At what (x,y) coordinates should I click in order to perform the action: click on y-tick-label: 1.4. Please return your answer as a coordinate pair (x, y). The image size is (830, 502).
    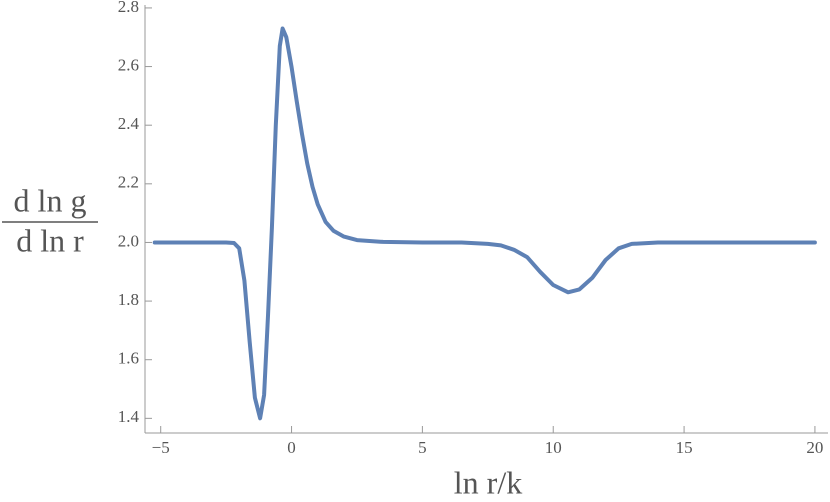
    Looking at the image, I should click on (129, 416).